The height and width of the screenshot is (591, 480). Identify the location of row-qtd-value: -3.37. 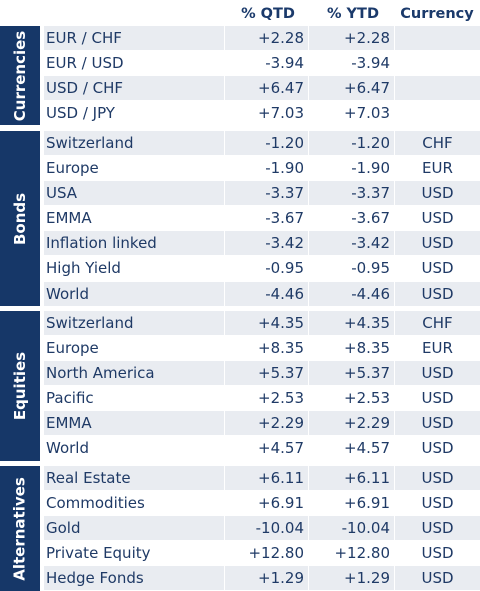
(266, 193).